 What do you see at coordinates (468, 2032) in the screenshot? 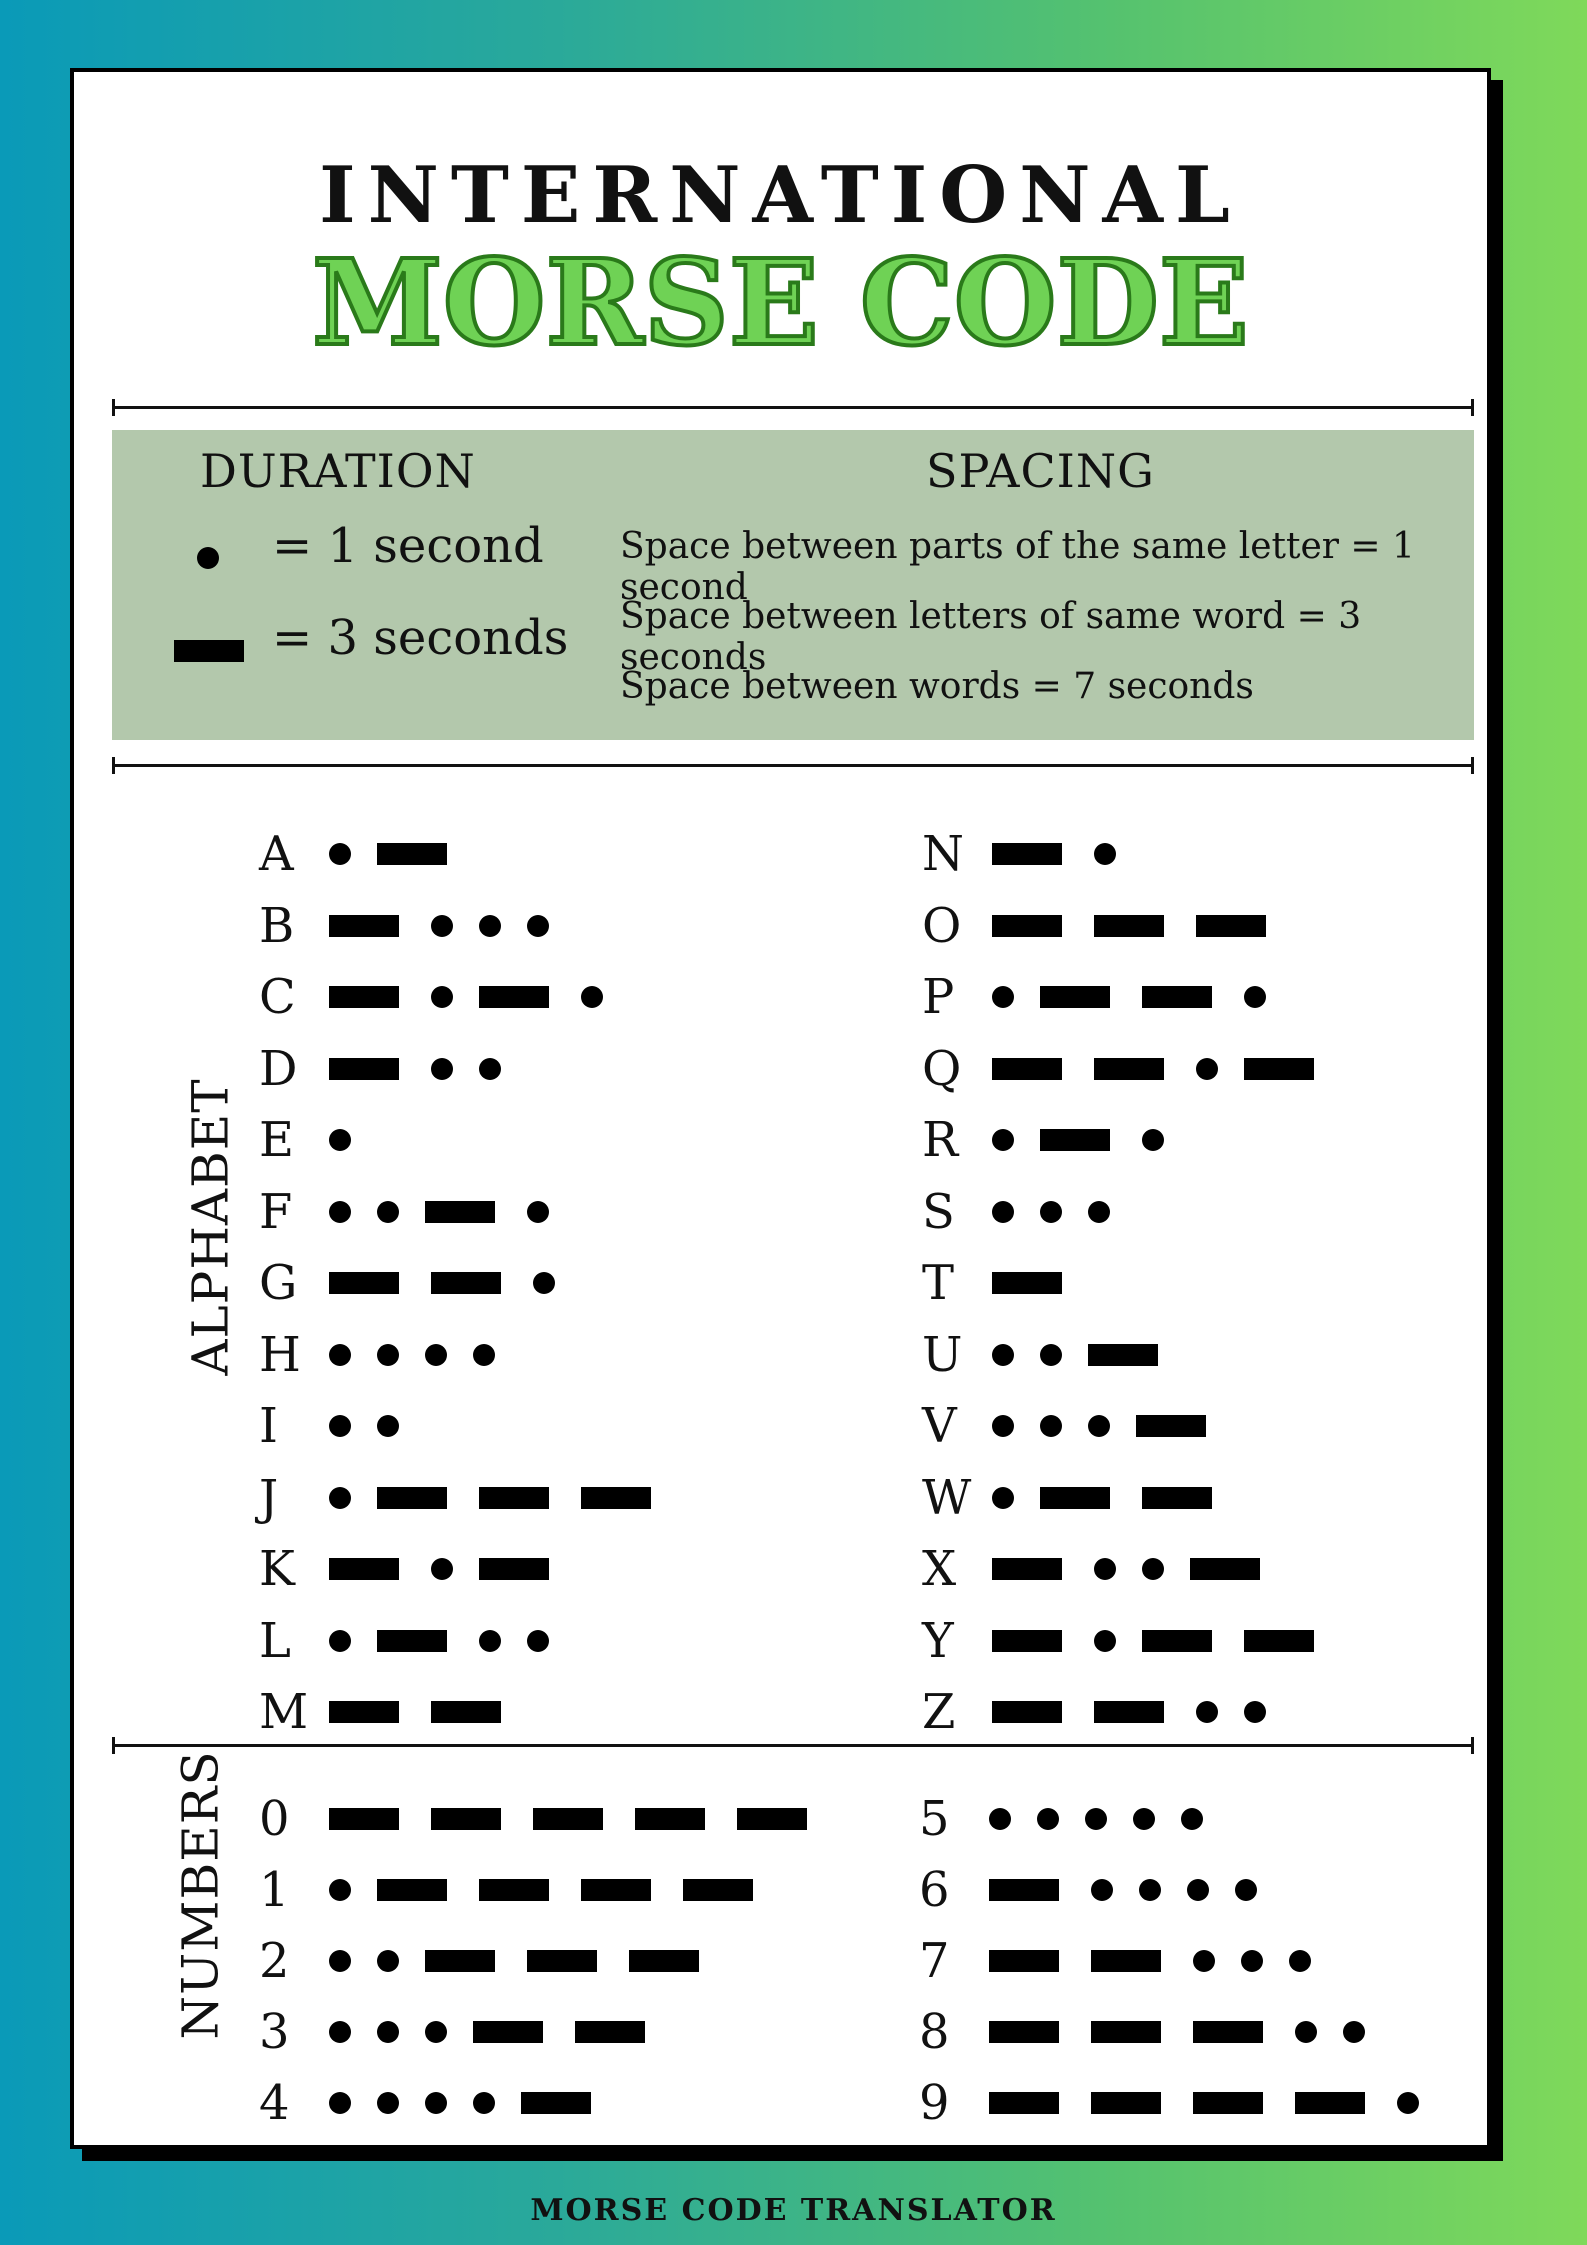
I see `morse-row: 3` at bounding box center [468, 2032].